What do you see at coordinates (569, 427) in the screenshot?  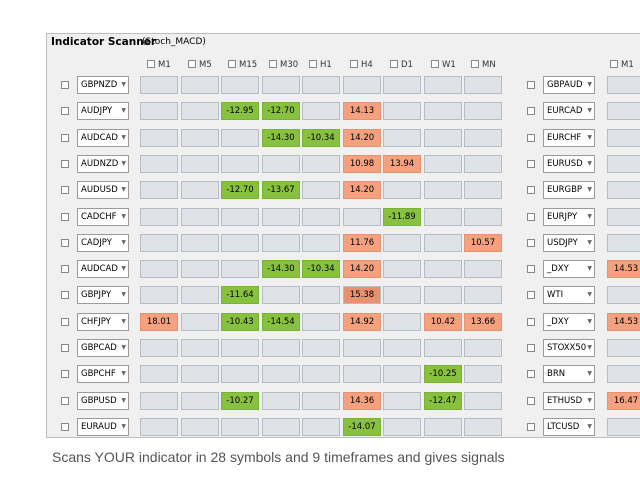 I see `right-row-13-symbol-dropdown: LTCUSD ▼` at bounding box center [569, 427].